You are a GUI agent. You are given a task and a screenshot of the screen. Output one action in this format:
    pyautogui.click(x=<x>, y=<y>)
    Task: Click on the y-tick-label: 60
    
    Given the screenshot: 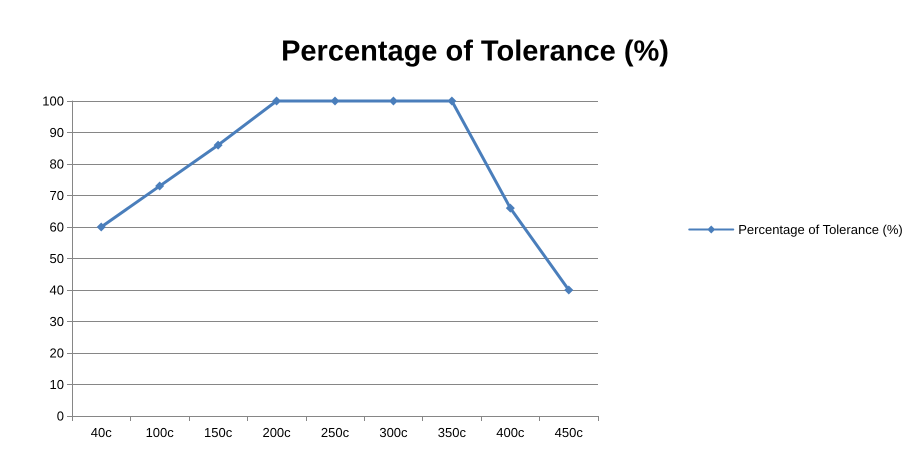 What is the action you would take?
    pyautogui.click(x=57, y=227)
    